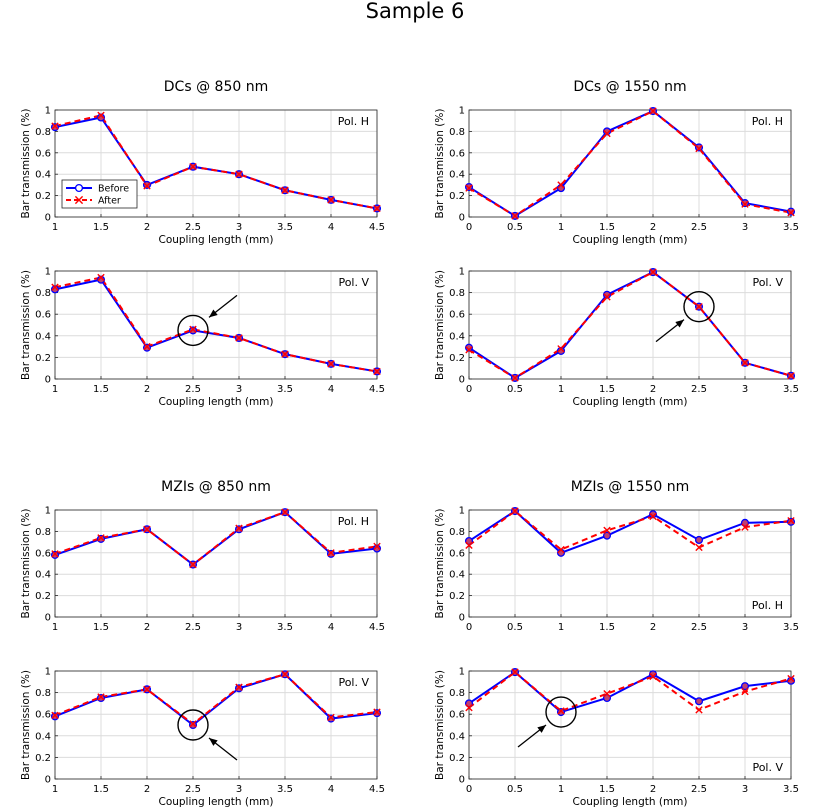  I want to click on legend-marker-after, so click(79, 200).